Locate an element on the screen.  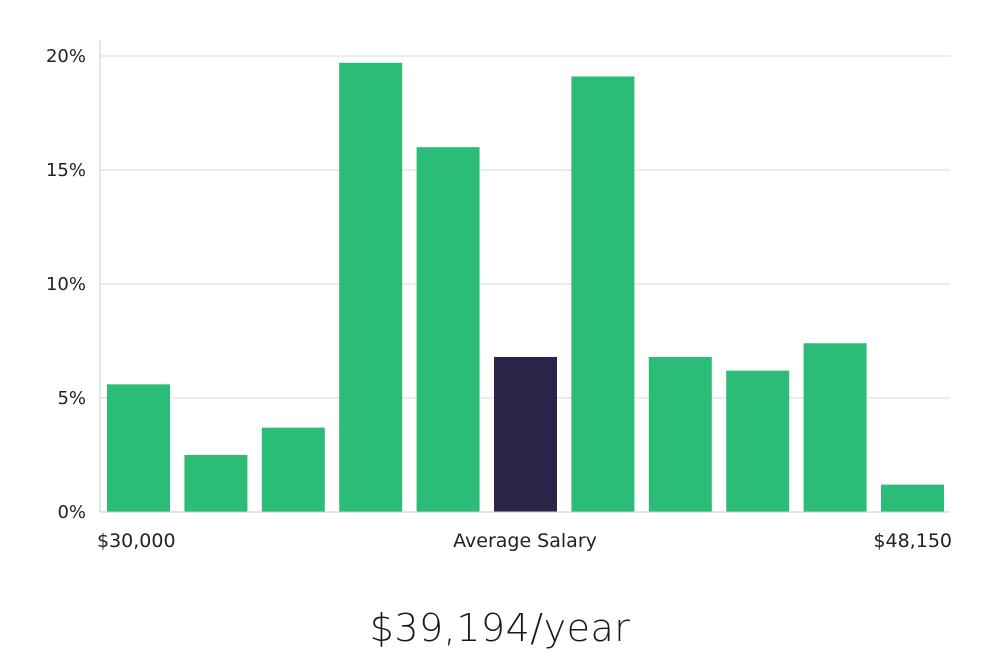
x-max-label: $48,150 is located at coordinates (912, 541).